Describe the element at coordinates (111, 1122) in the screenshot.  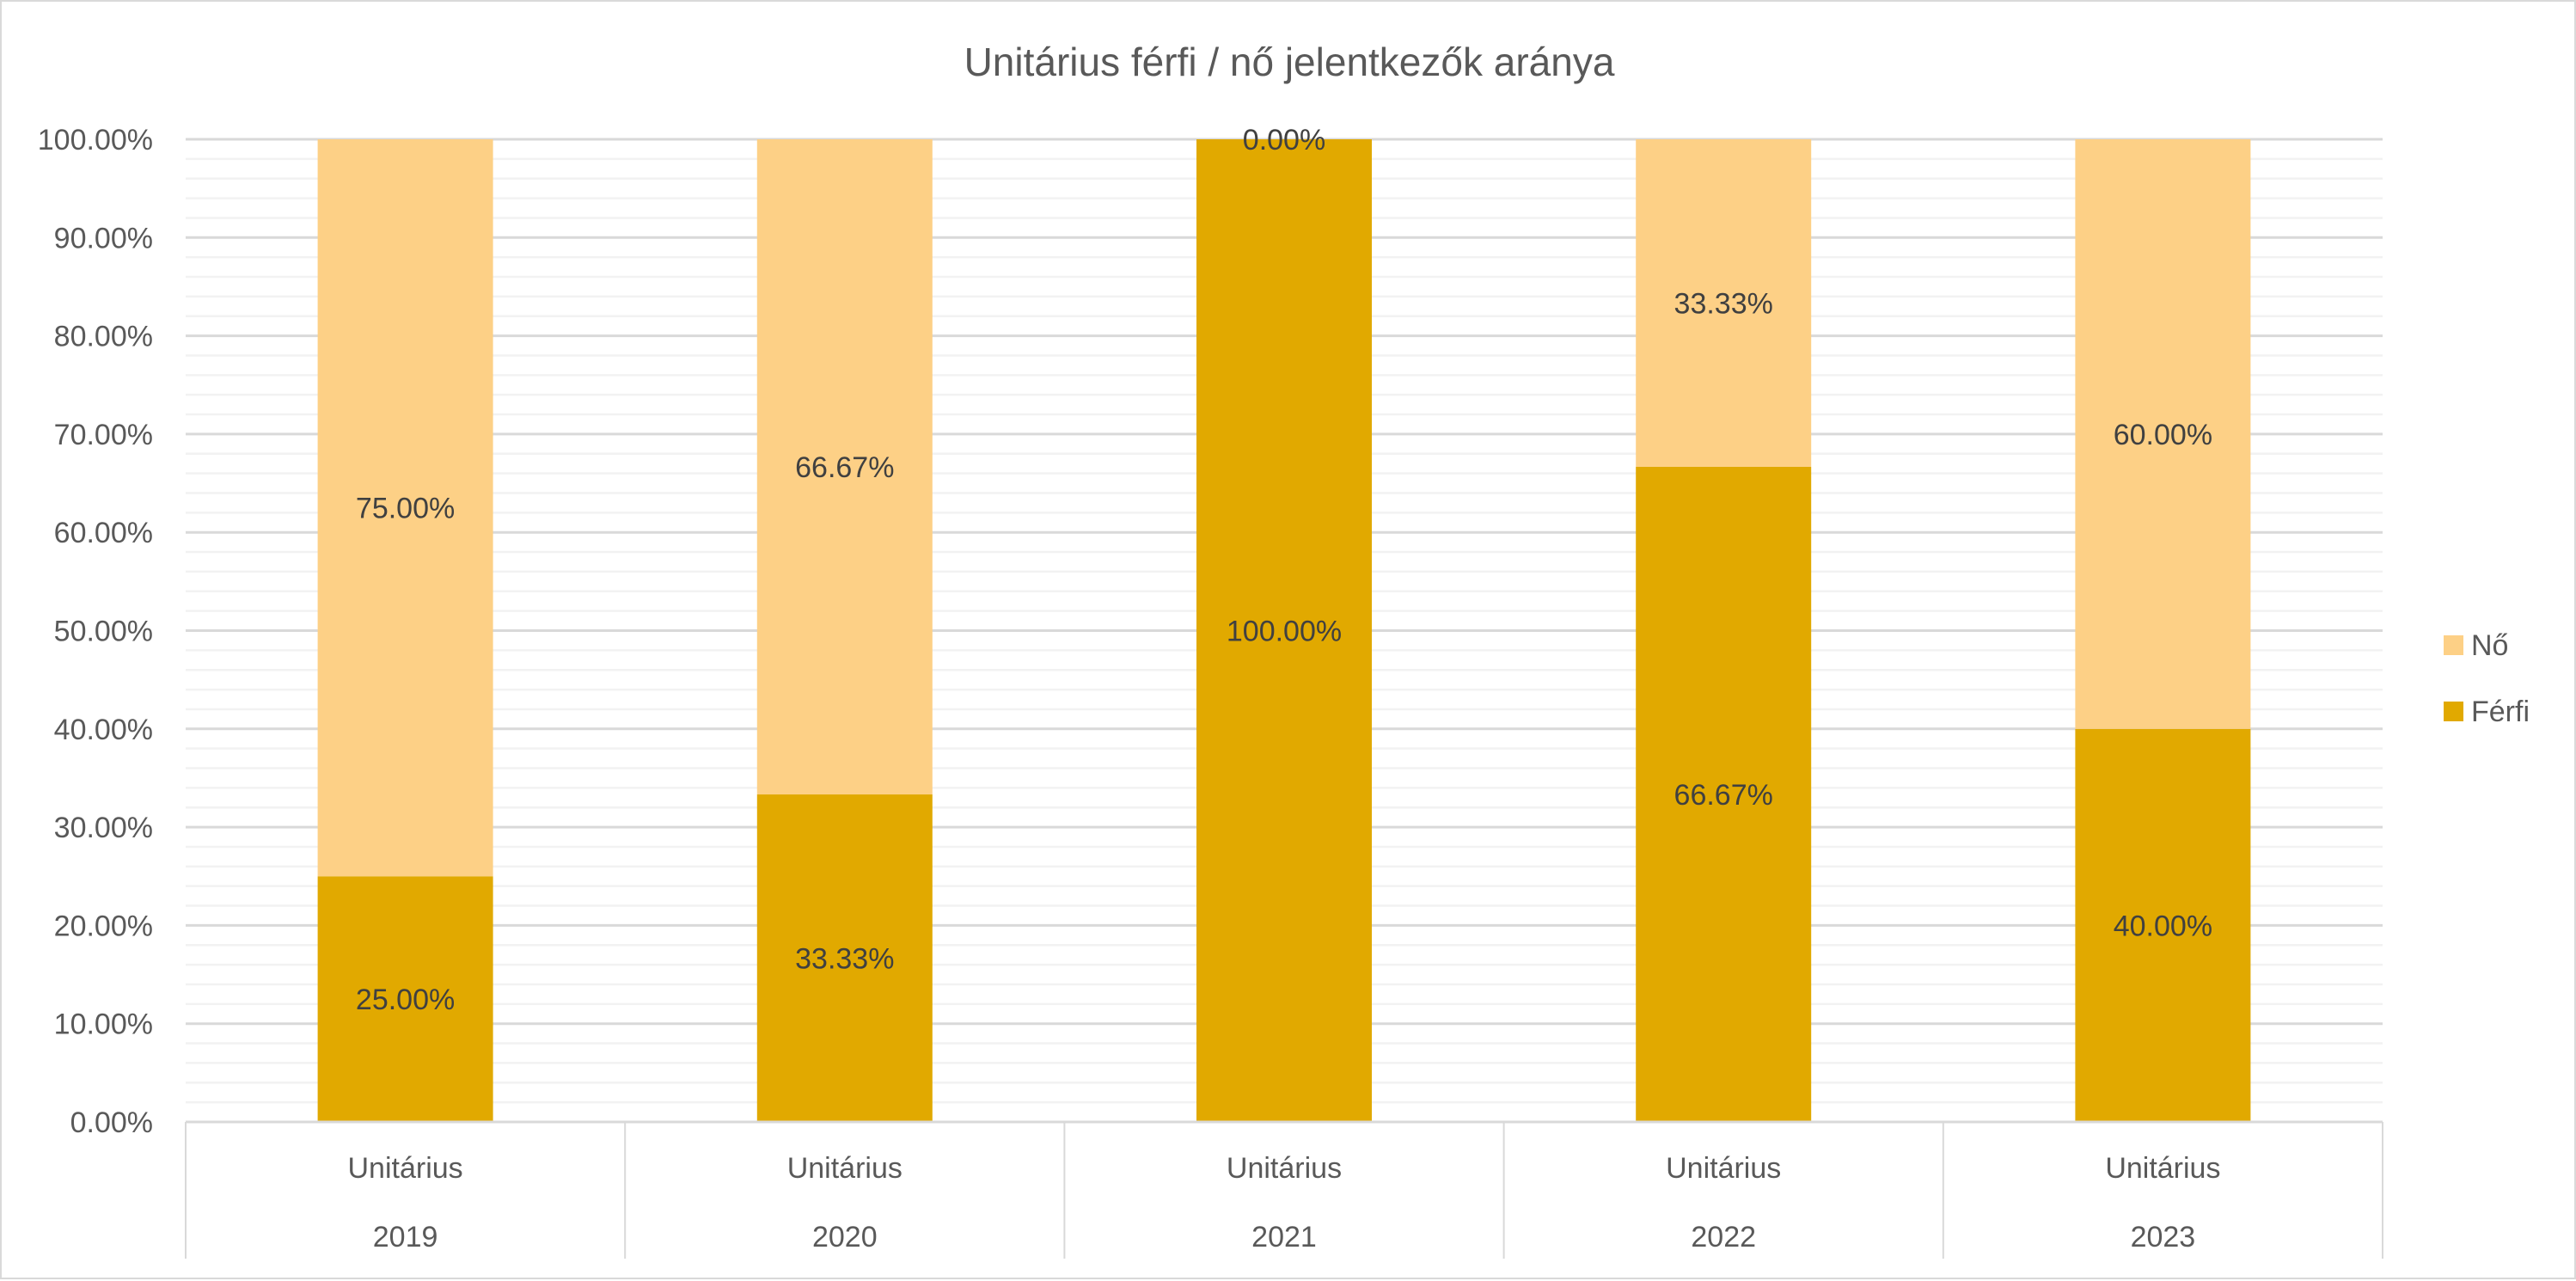
I see `y-tick-label: 0.00%` at that location.